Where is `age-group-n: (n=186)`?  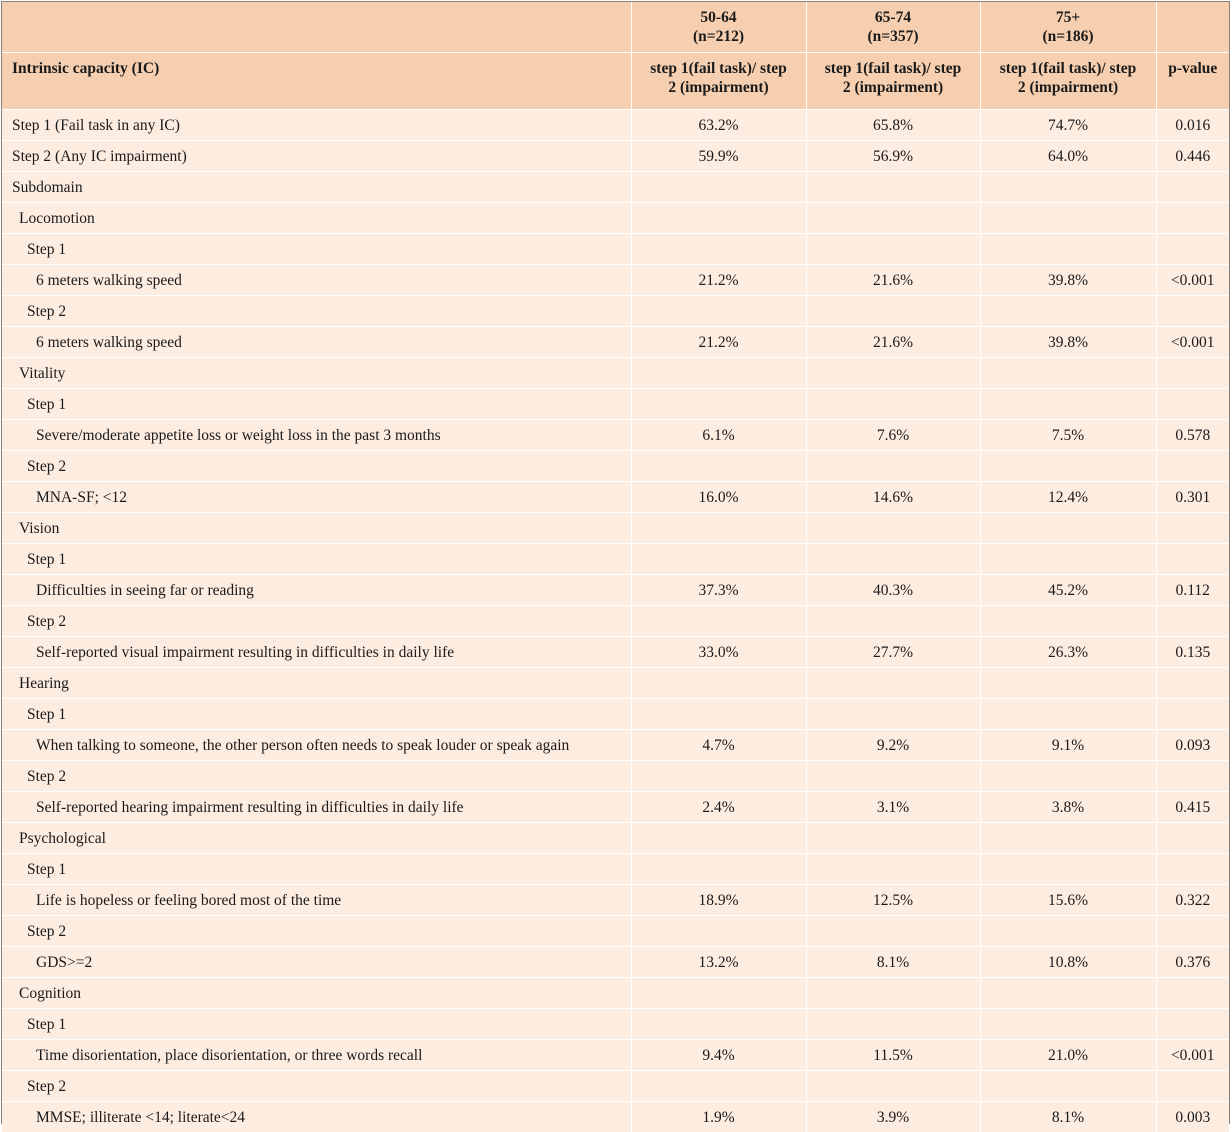 age-group-n: (n=186) is located at coordinates (1067, 36).